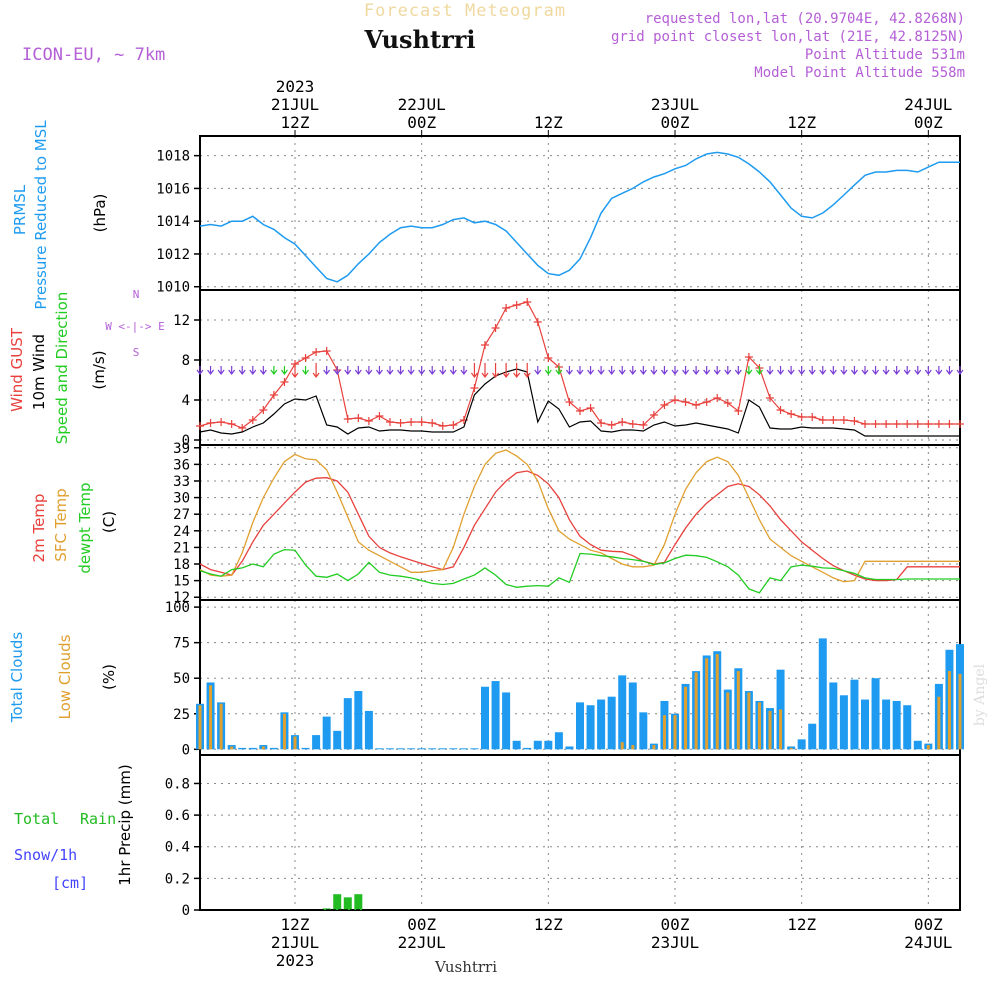  What do you see at coordinates (173, 255) in the screenshot?
I see `y-tick-label: 1012` at bounding box center [173, 255].